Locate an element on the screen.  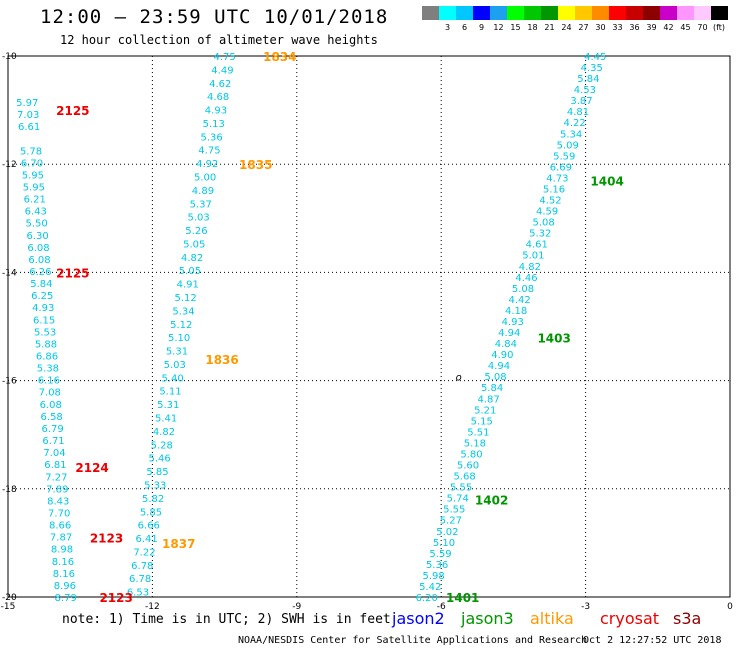
wave-height-value: 6.86 is located at coordinates (47, 357).